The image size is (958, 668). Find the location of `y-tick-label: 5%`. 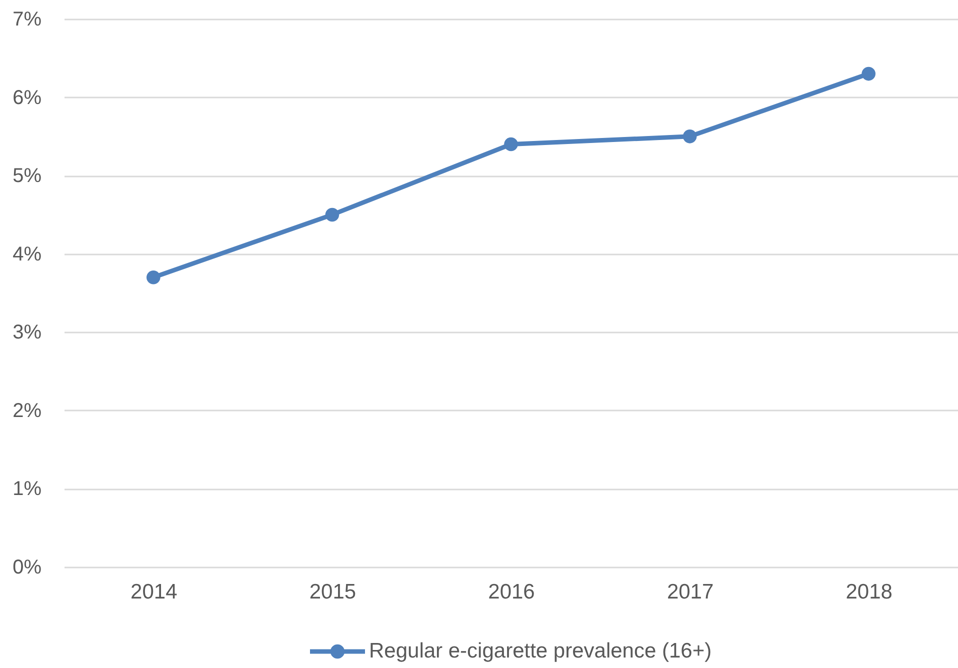

y-tick-label: 5% is located at coordinates (27, 176).